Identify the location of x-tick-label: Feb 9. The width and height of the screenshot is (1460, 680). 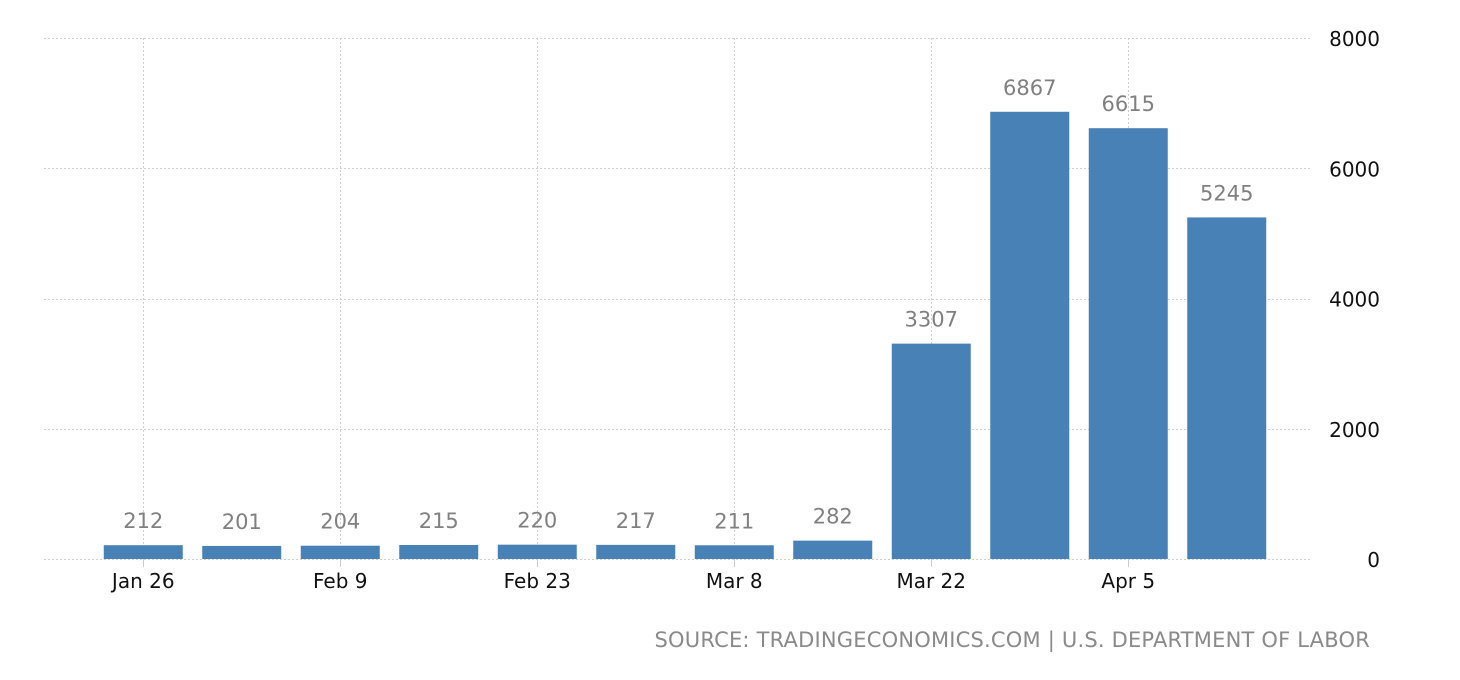
(340, 581).